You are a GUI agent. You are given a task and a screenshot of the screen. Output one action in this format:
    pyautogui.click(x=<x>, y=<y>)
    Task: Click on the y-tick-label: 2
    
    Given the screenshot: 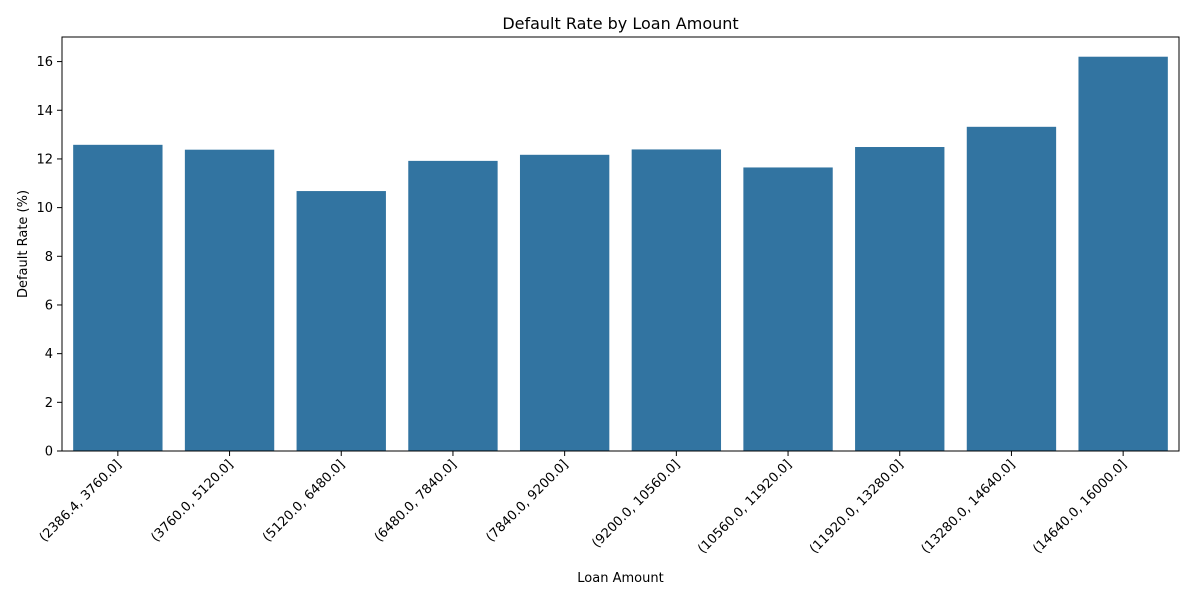 What is the action you would take?
    pyautogui.click(x=49, y=403)
    